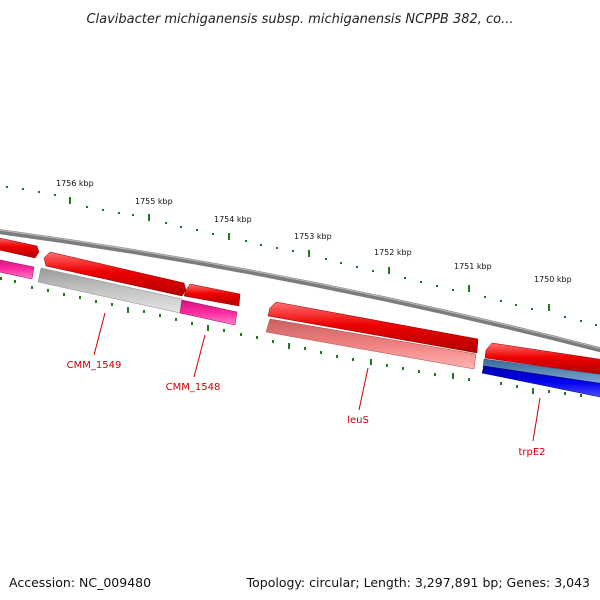 This screenshot has height=600, width=600. I want to click on accession-info: Accession: NC_009480, so click(80, 582).